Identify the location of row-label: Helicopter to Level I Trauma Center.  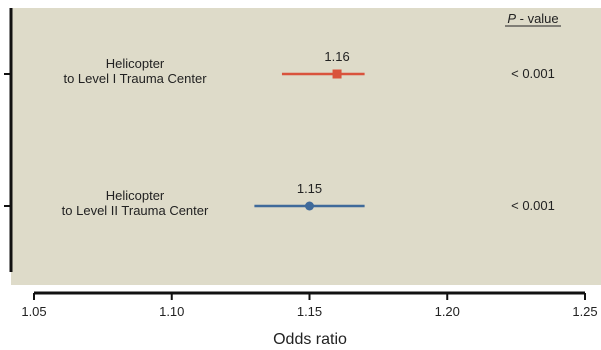
(135, 71).